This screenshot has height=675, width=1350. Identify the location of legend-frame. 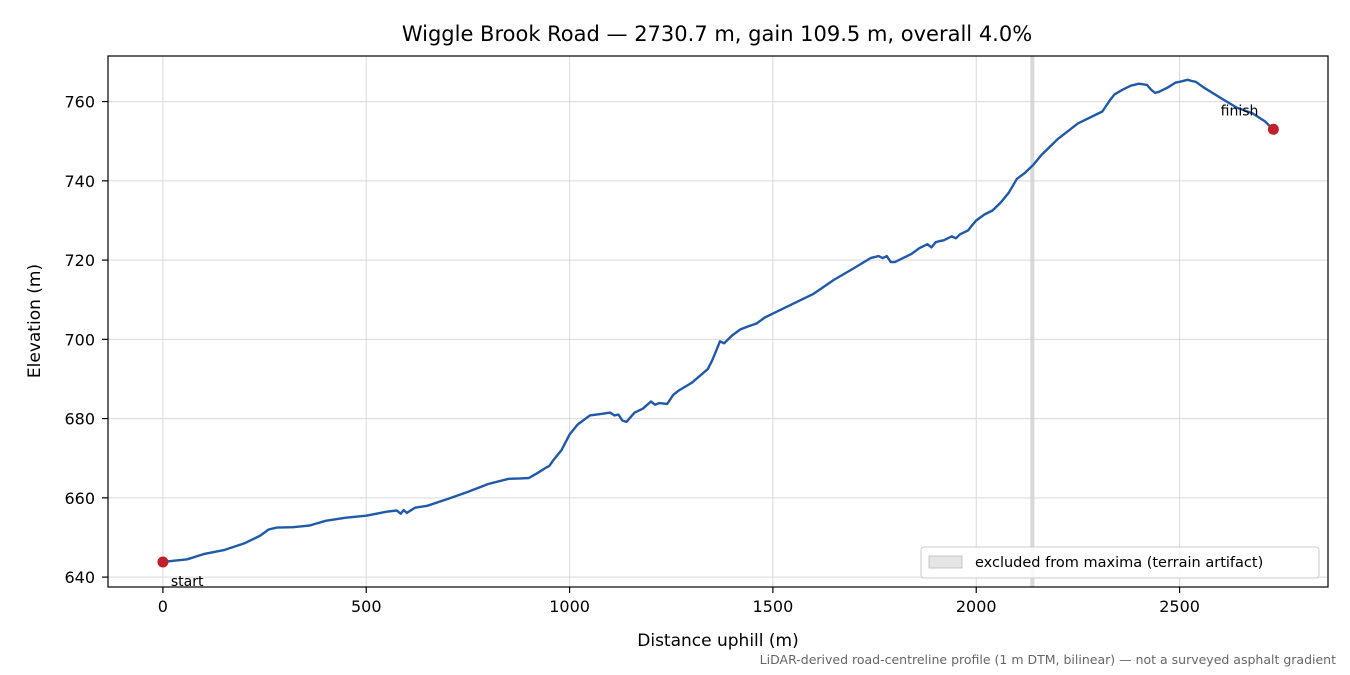
(1120, 562).